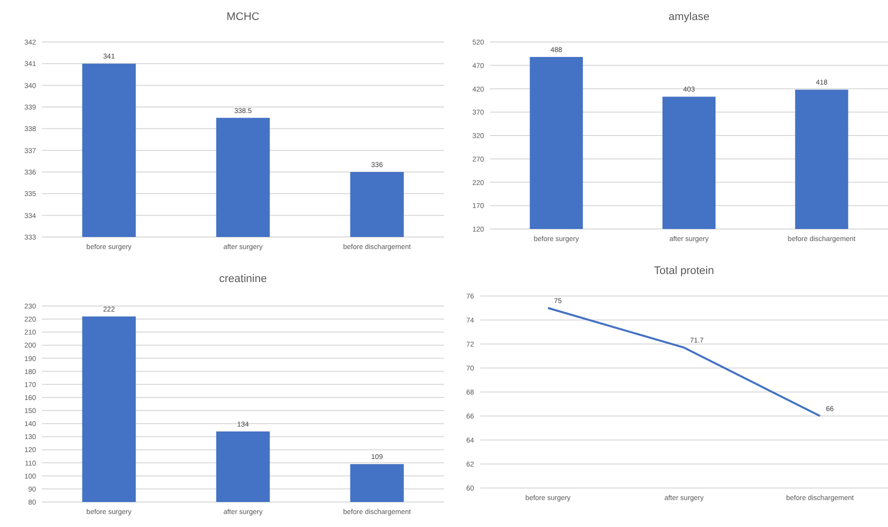  I want to click on chart-title: amylase, so click(689, 17).